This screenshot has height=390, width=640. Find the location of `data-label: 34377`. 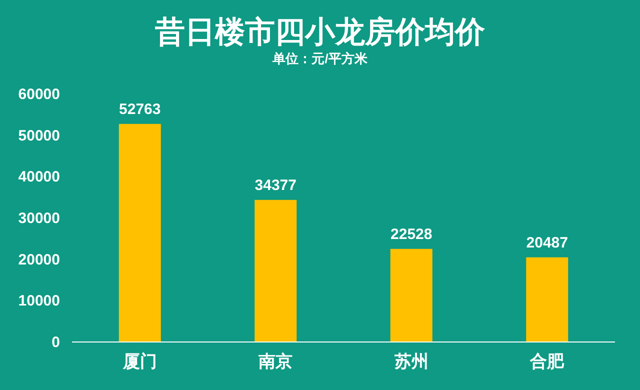

data-label: 34377 is located at coordinates (275, 185).